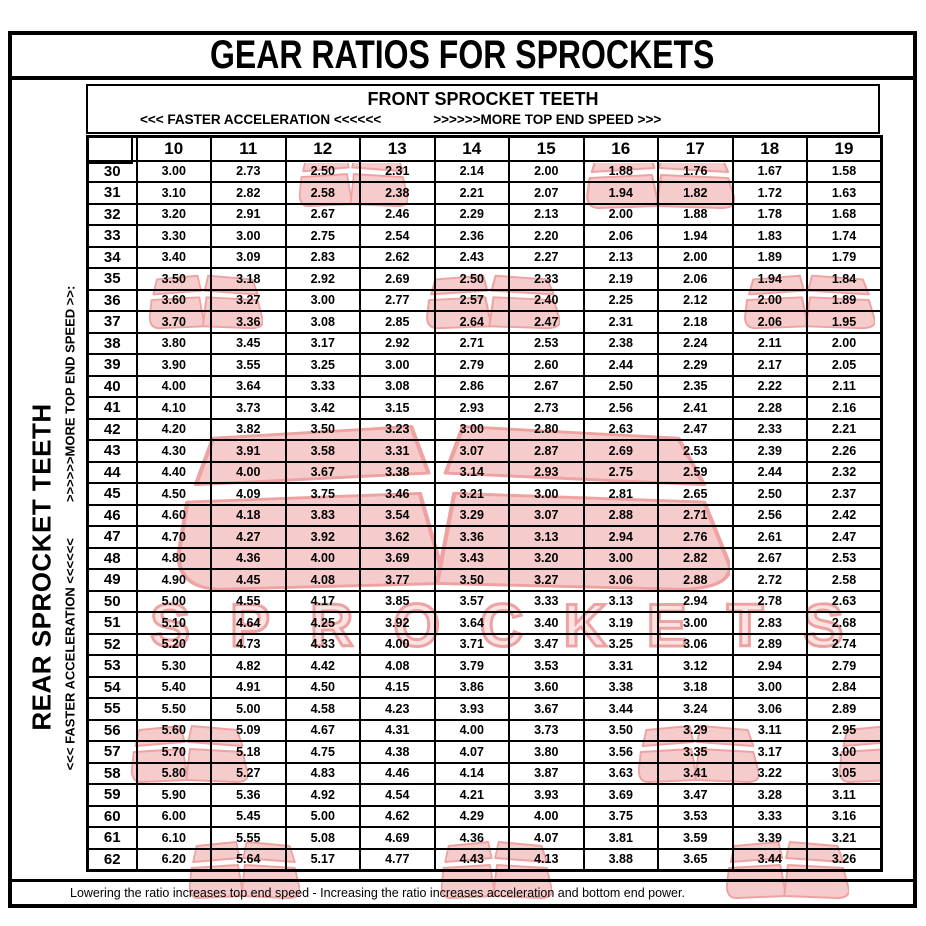 The height and width of the screenshot is (926, 926). Describe the element at coordinates (397, 343) in the screenshot. I see `ratio-cell: 2.92` at that location.